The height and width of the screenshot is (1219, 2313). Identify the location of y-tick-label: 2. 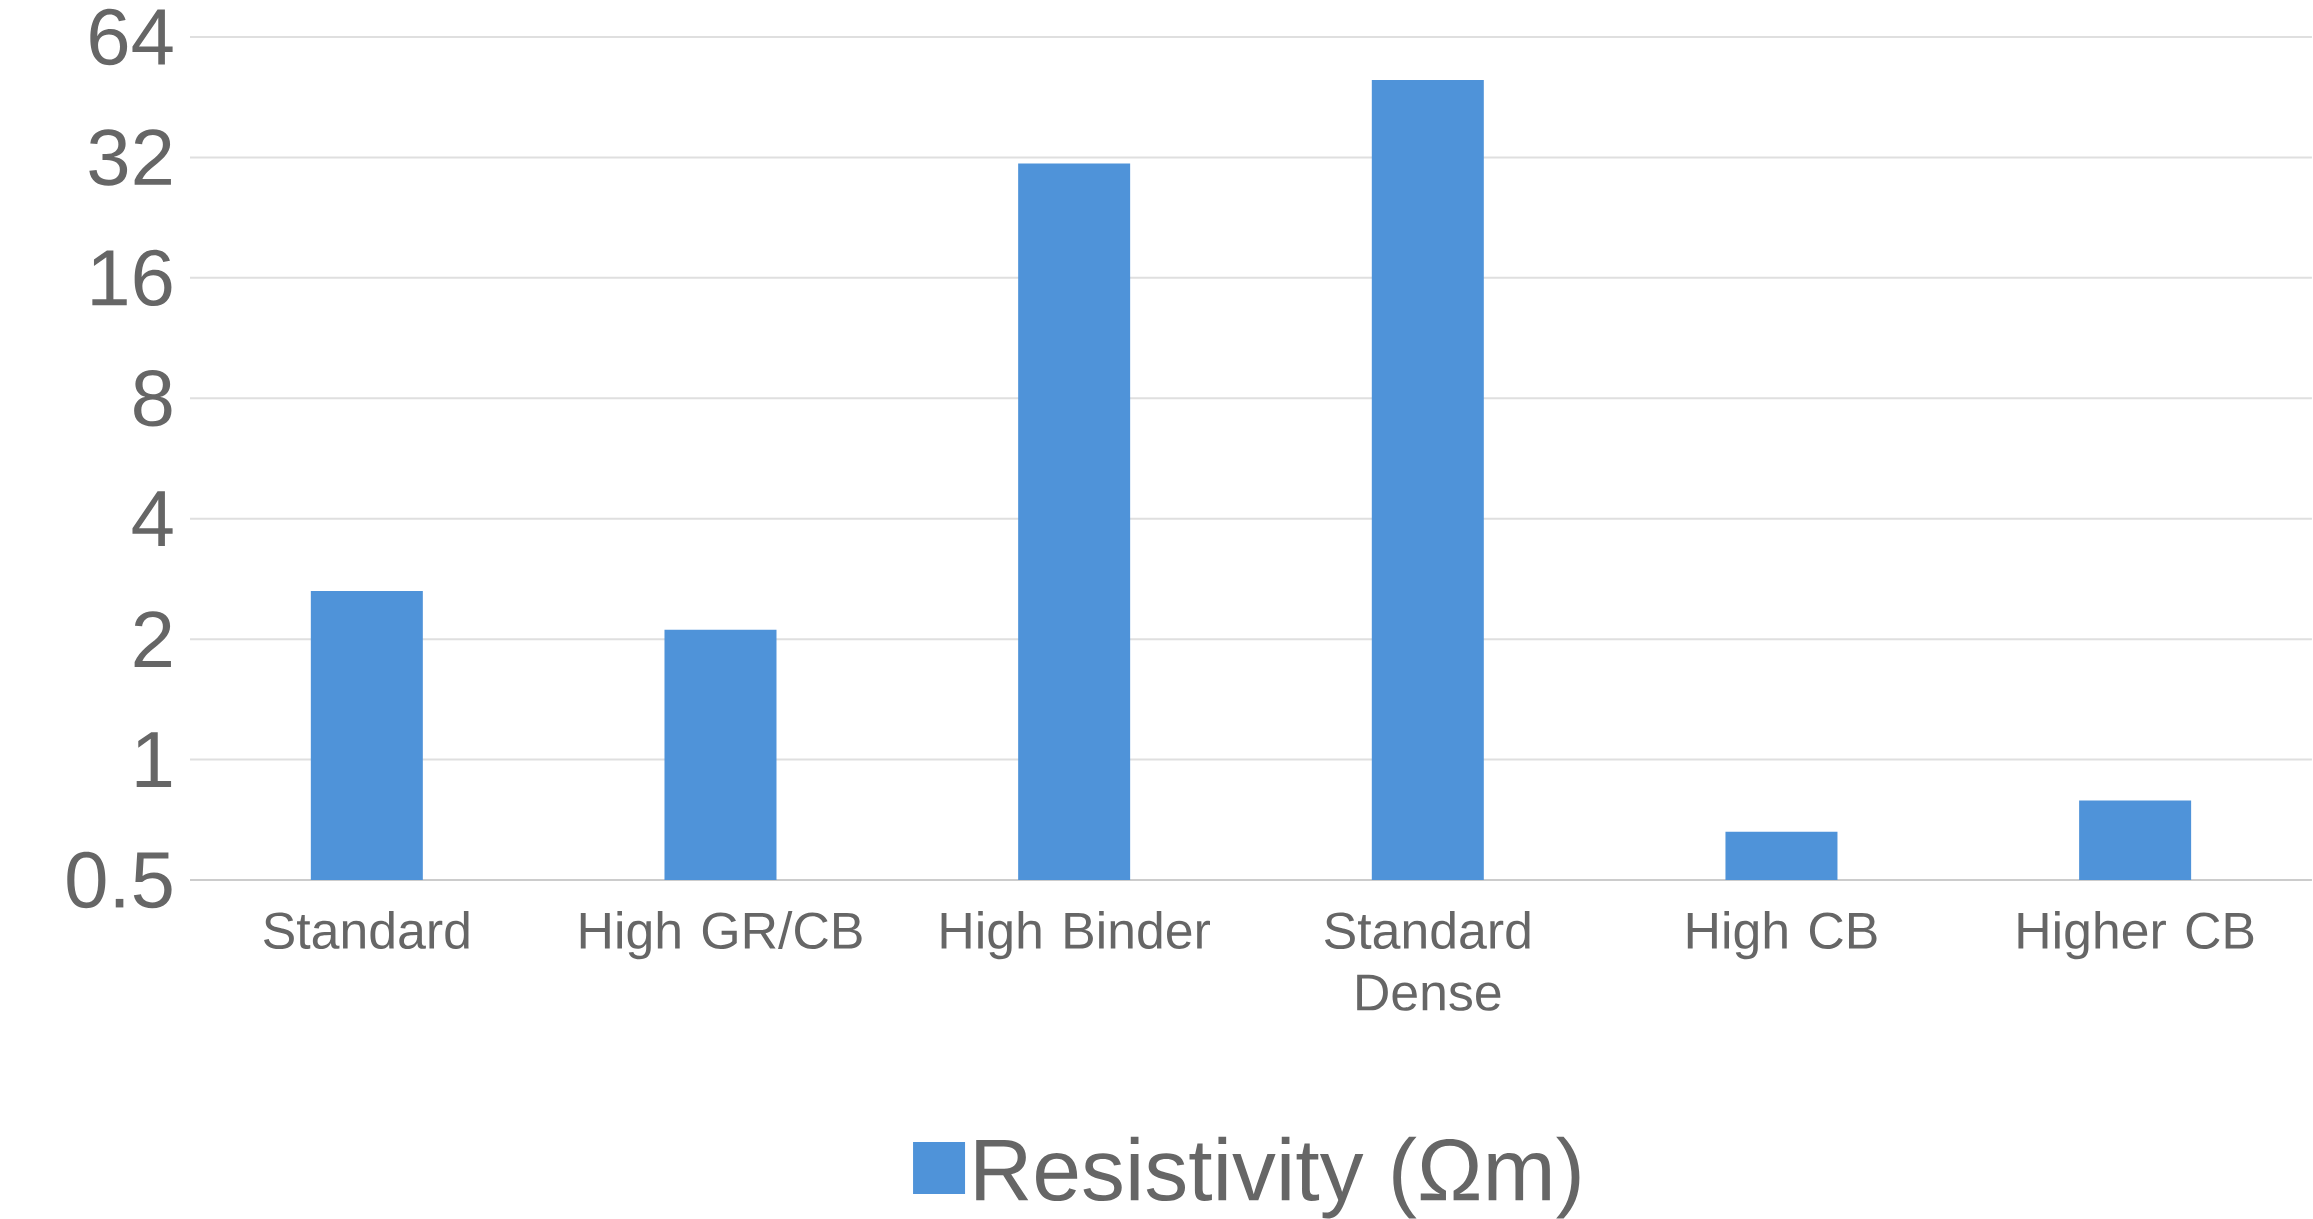
(152, 639).